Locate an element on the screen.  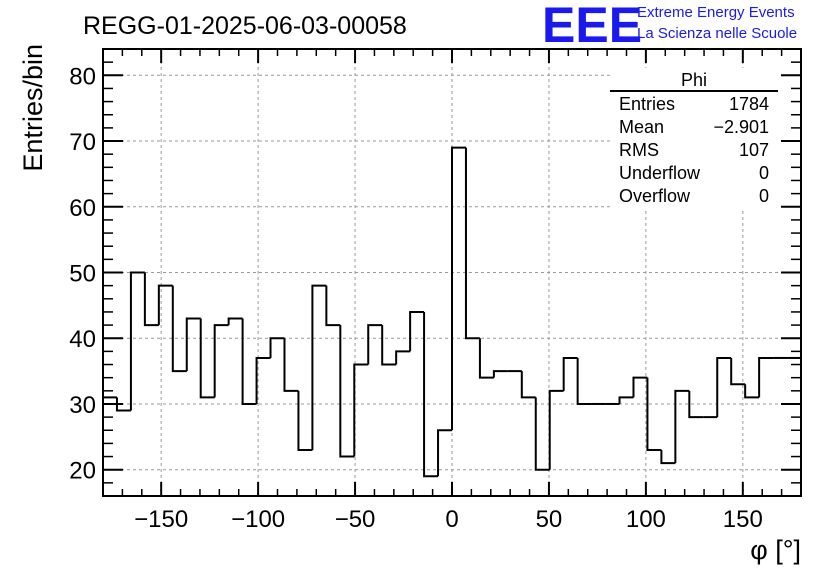
y-tick-label: 50 is located at coordinates (82, 274).